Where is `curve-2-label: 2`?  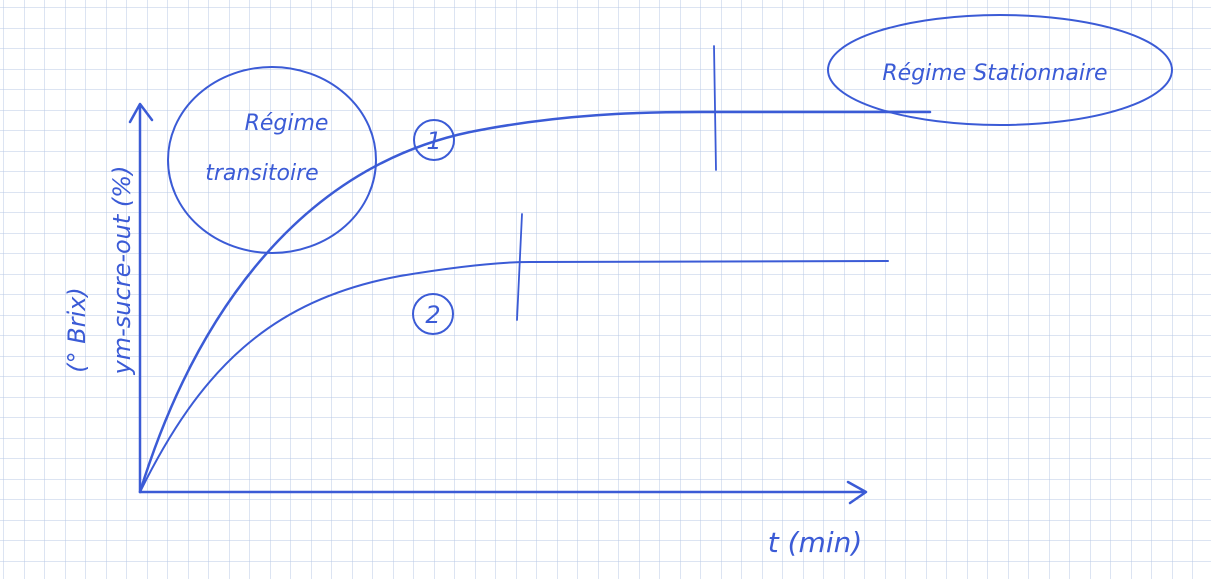 curve-2-label: 2 is located at coordinates (432, 315).